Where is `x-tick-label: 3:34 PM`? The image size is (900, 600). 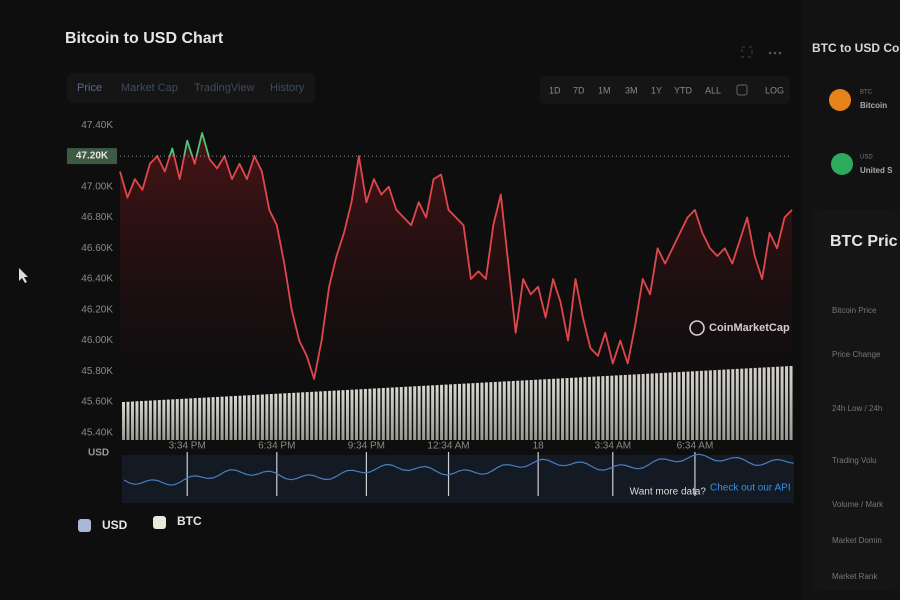 x-tick-label: 3:34 PM is located at coordinates (187, 446).